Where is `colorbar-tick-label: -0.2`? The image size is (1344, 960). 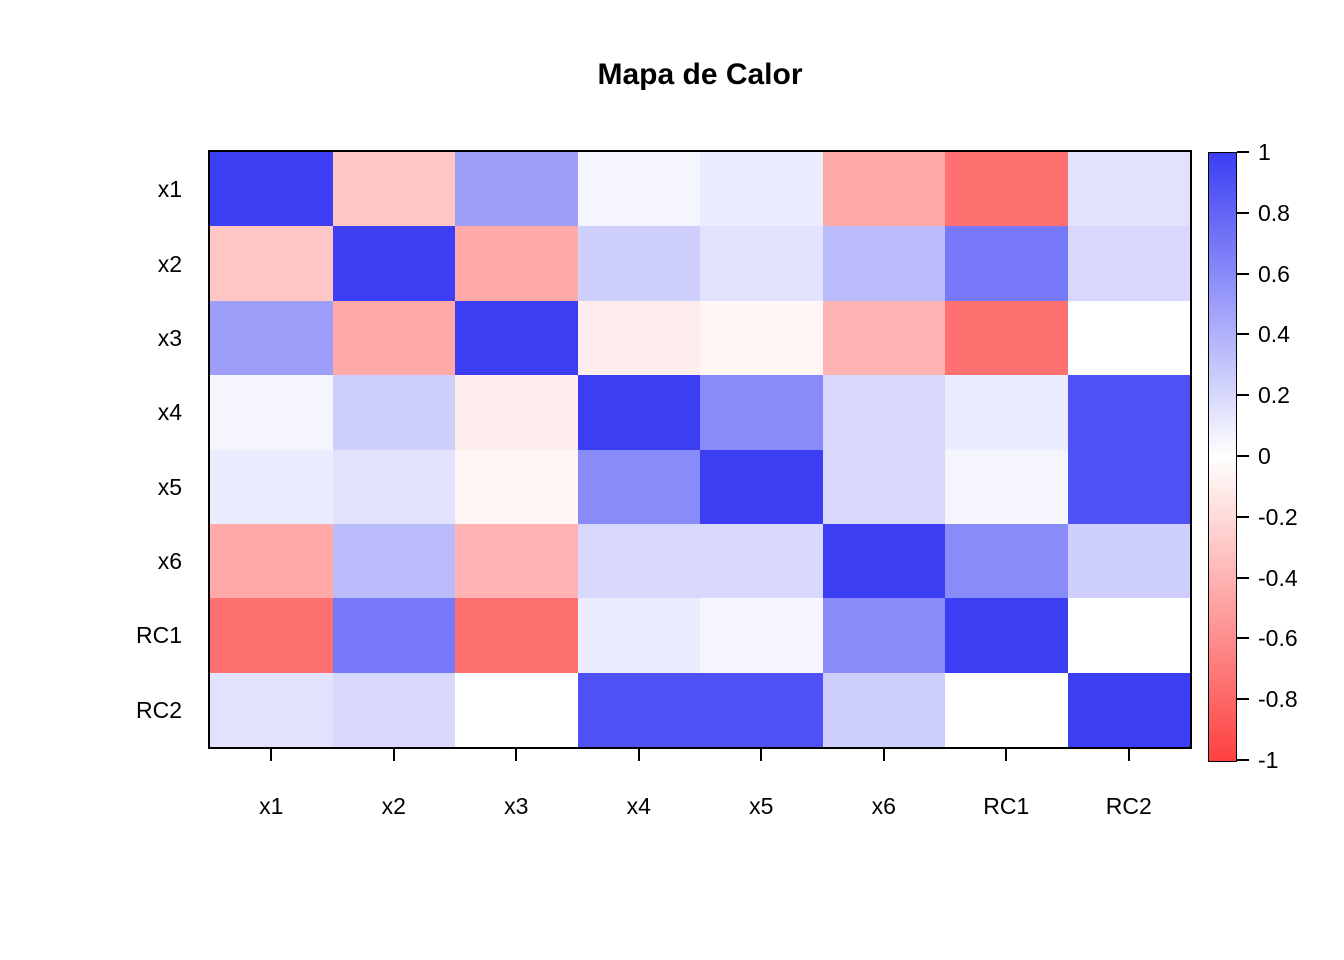 colorbar-tick-label: -0.2 is located at coordinates (1278, 516).